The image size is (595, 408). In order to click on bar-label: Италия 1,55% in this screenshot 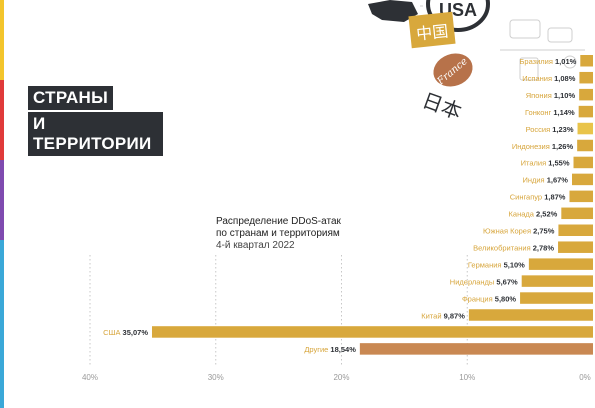, I will do `click(545, 163)`.